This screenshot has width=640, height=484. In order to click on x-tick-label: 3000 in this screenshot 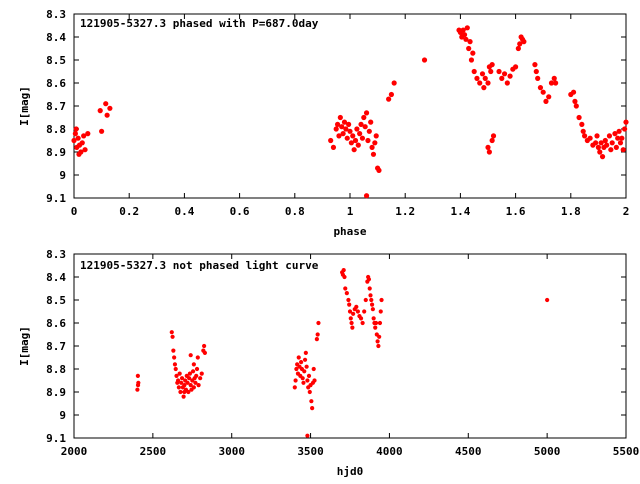, I will do `click(231, 451)`.